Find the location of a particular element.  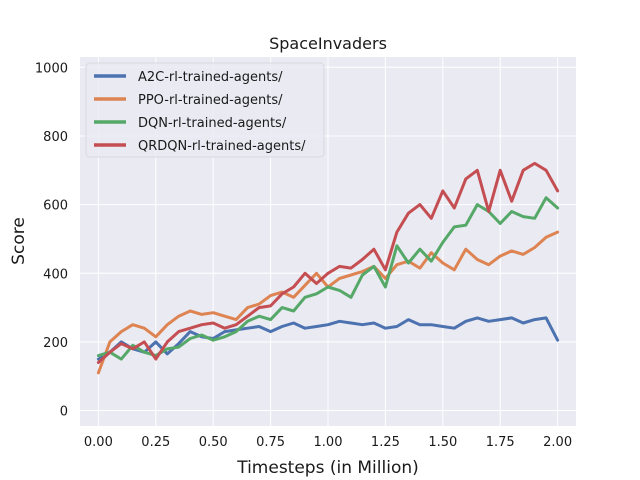

y-axis-label: Score is located at coordinates (19, 241).